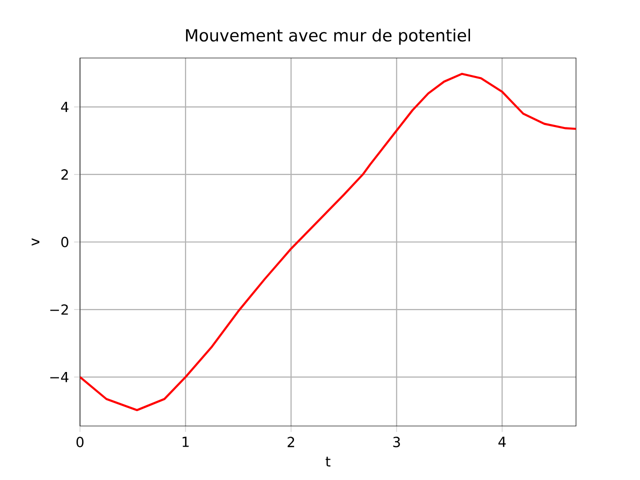 Image resolution: width=640 pixels, height=480 pixels. I want to click on y-tick-label: 2, so click(64, 174).